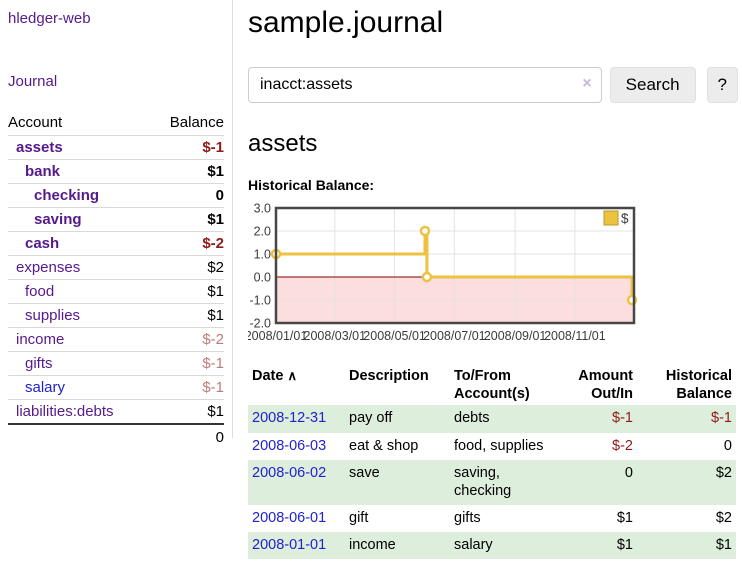 The width and height of the screenshot is (742, 582). What do you see at coordinates (45, 387) in the screenshot?
I see `account-link-salary: salary` at bounding box center [45, 387].